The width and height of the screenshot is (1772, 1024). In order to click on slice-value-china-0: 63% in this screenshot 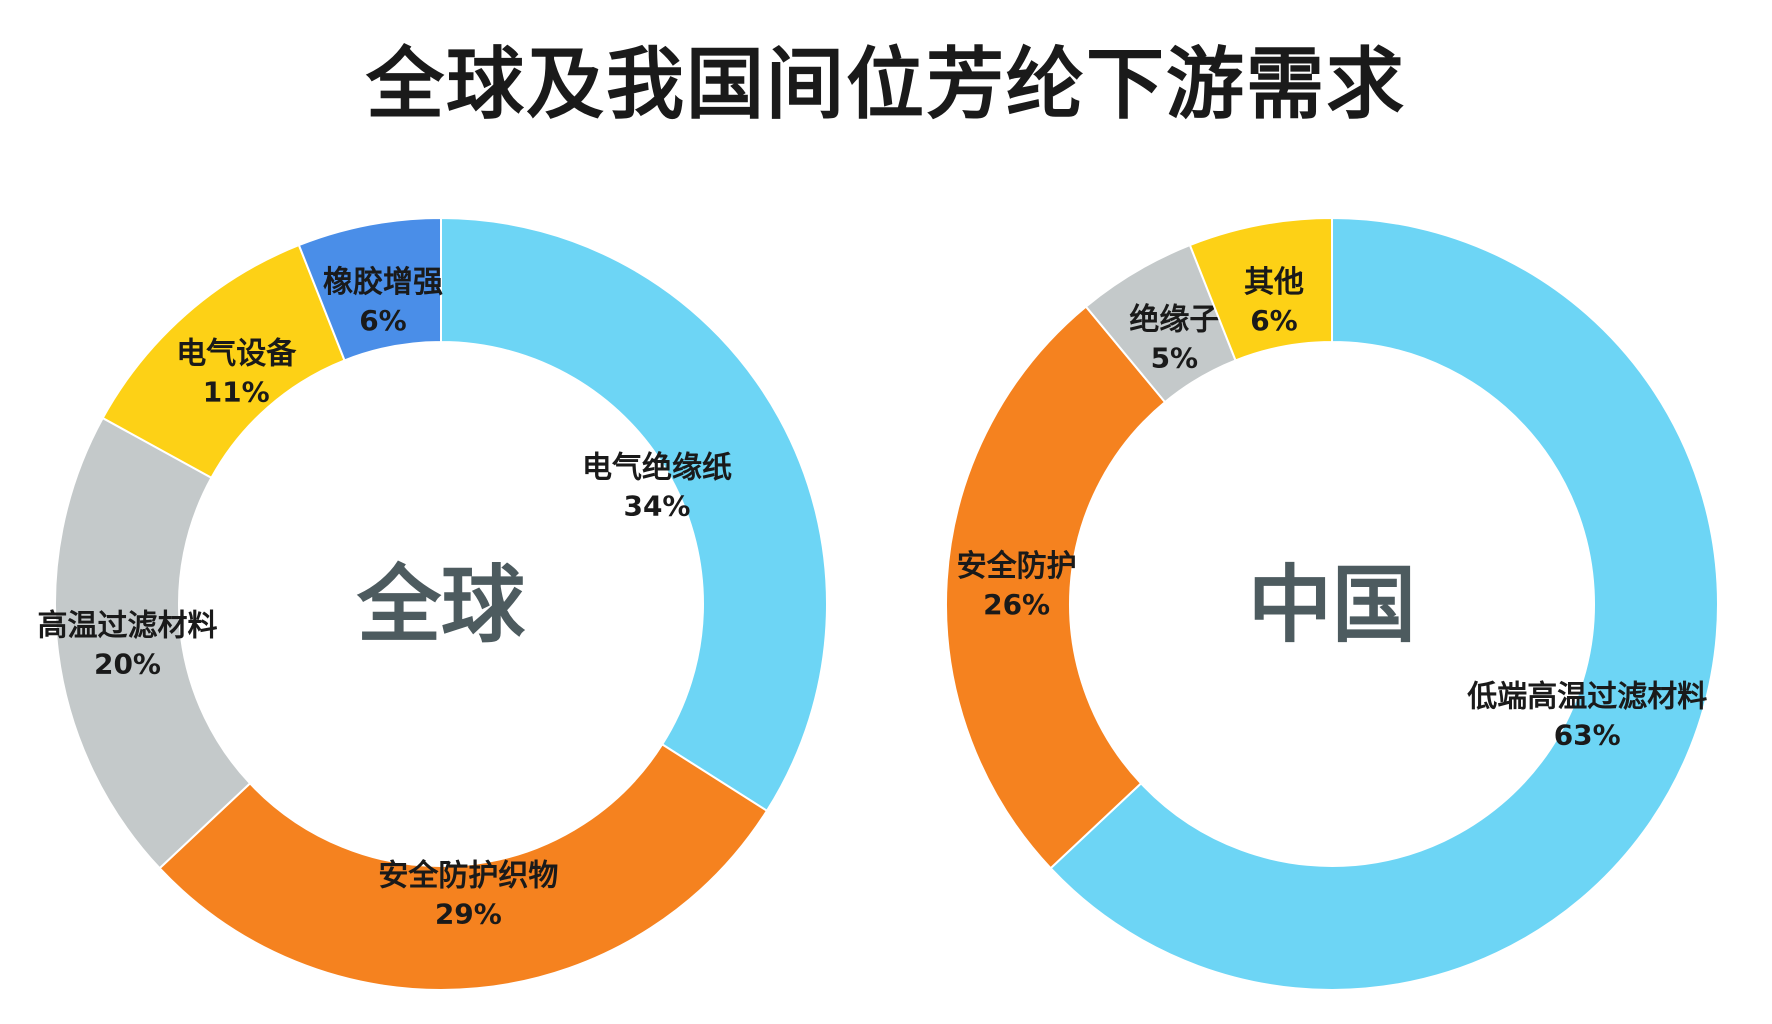, I will do `click(1587, 734)`.